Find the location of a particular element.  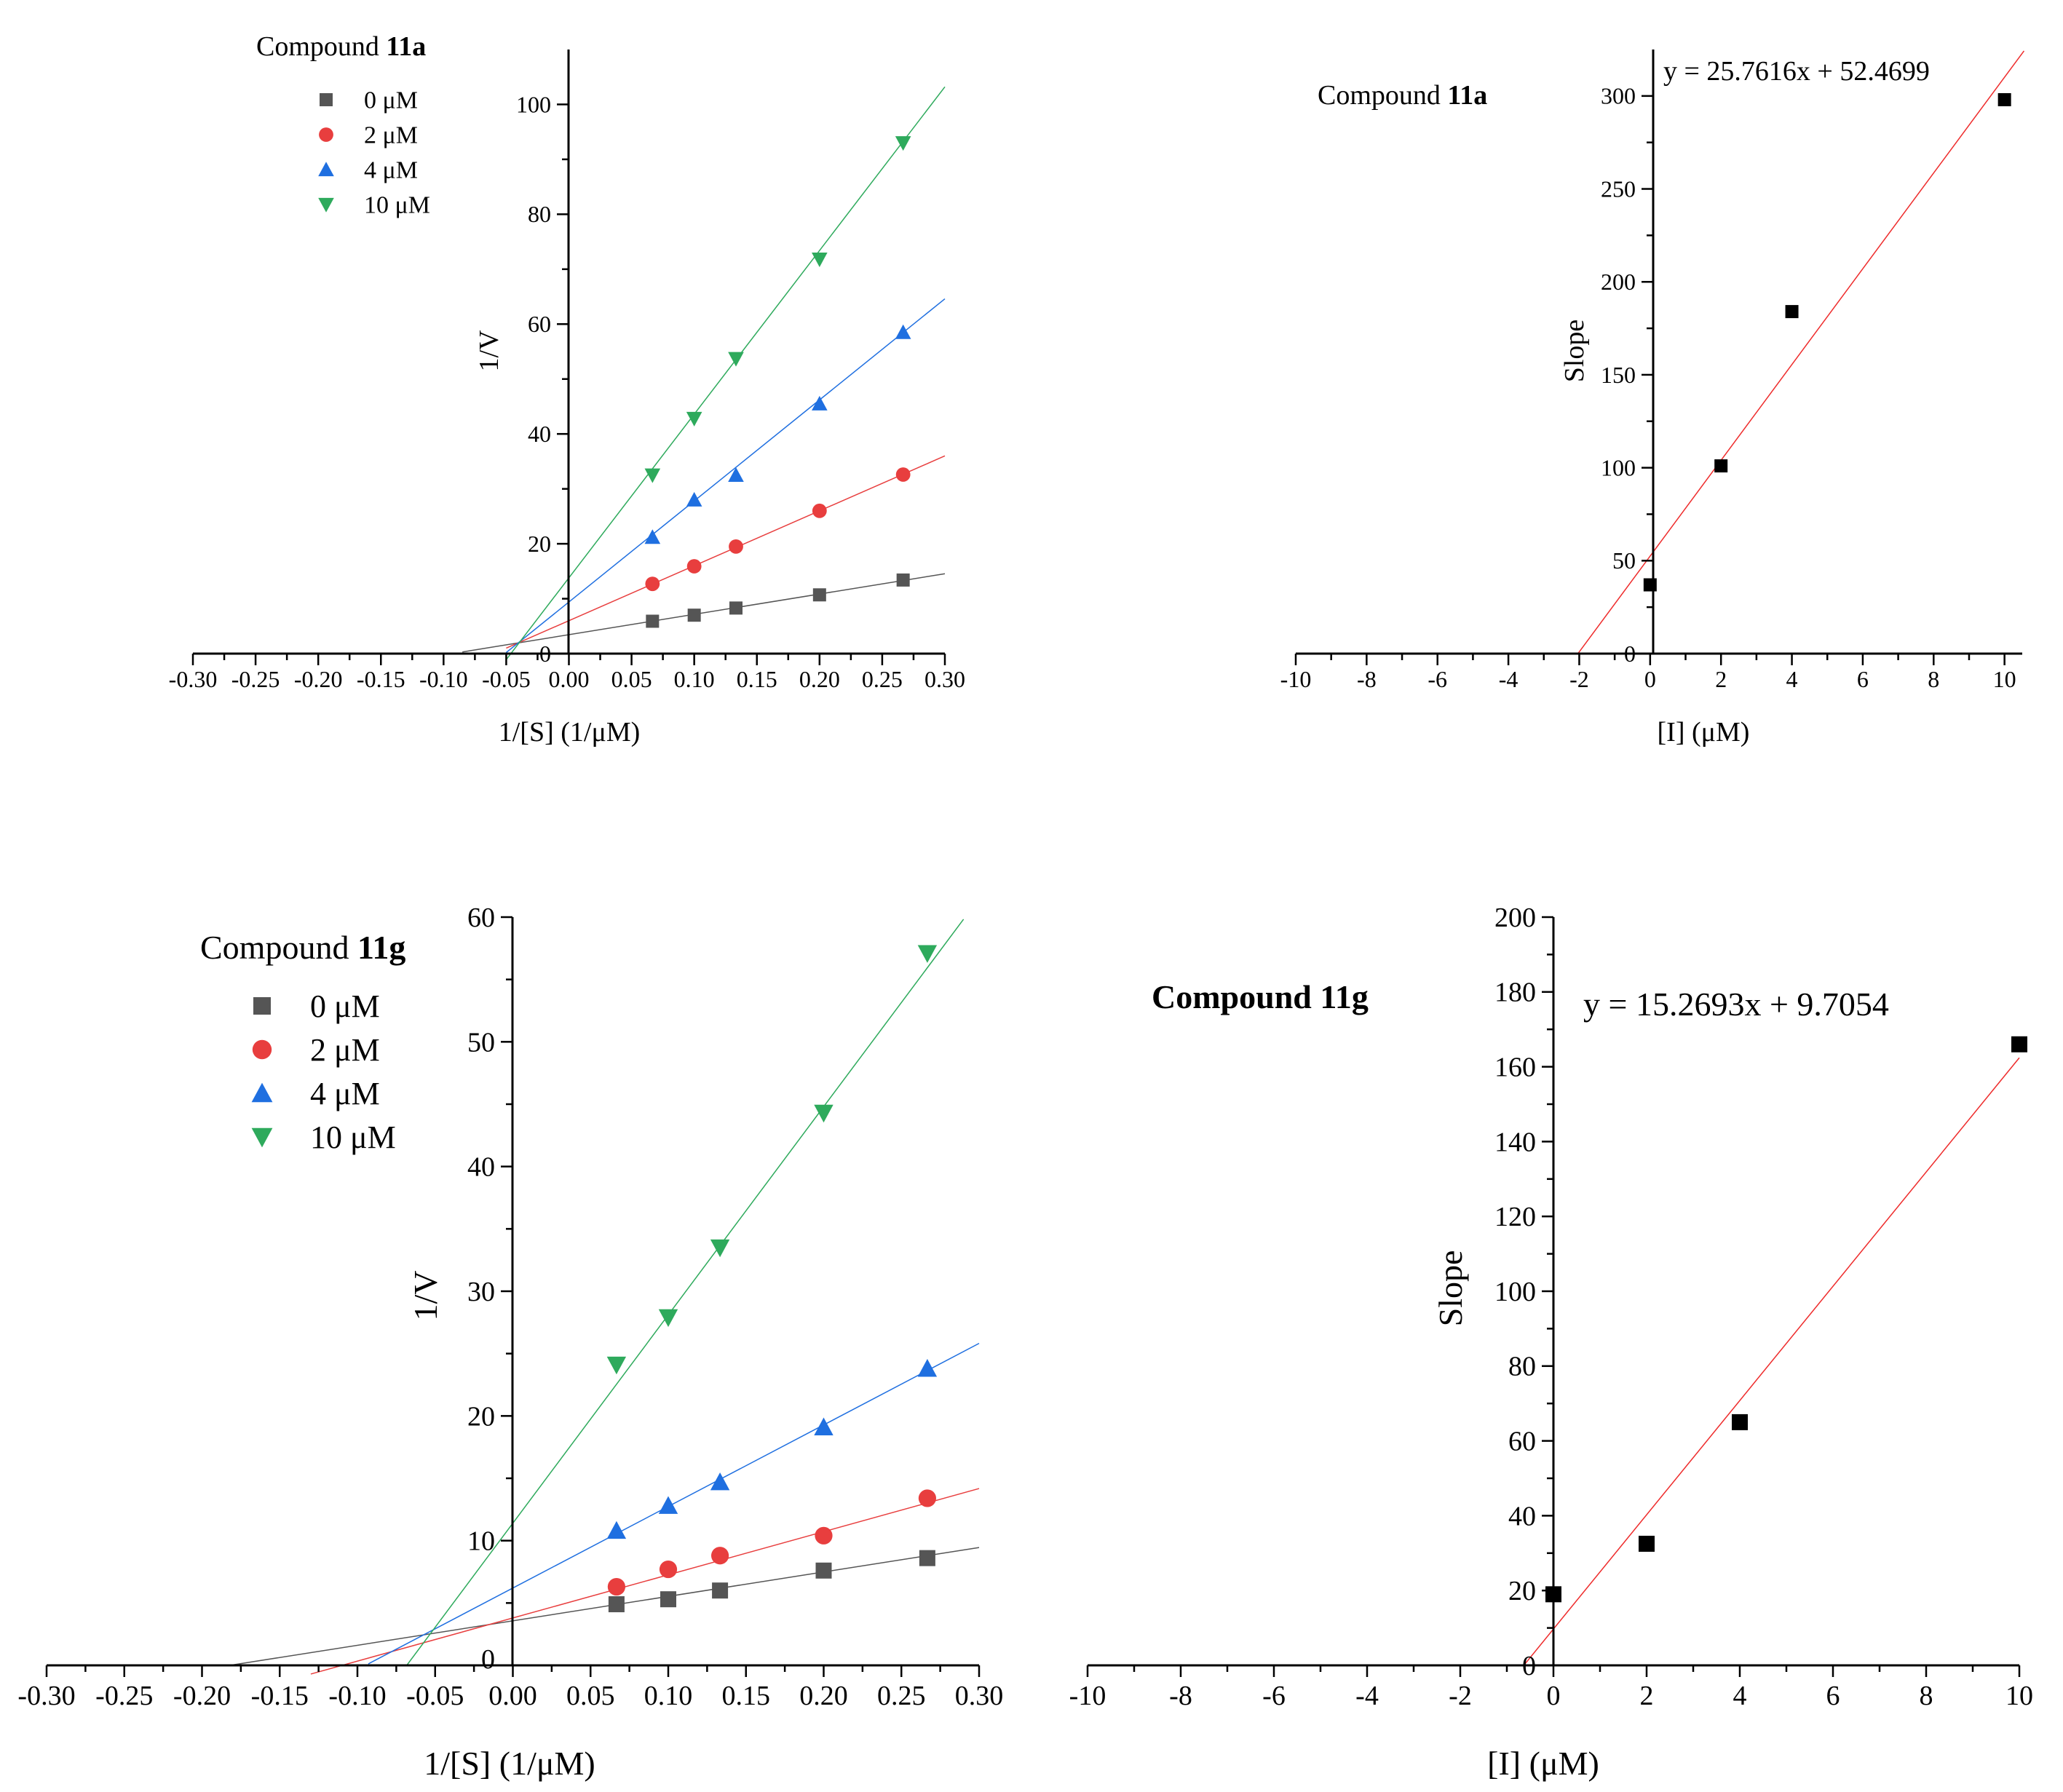

y-tick-label: 200 is located at coordinates (1618, 282).